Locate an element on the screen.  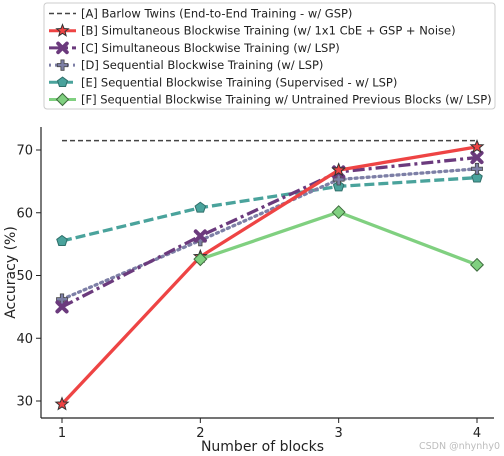
y-tick-label: 60 is located at coordinates (24, 213).